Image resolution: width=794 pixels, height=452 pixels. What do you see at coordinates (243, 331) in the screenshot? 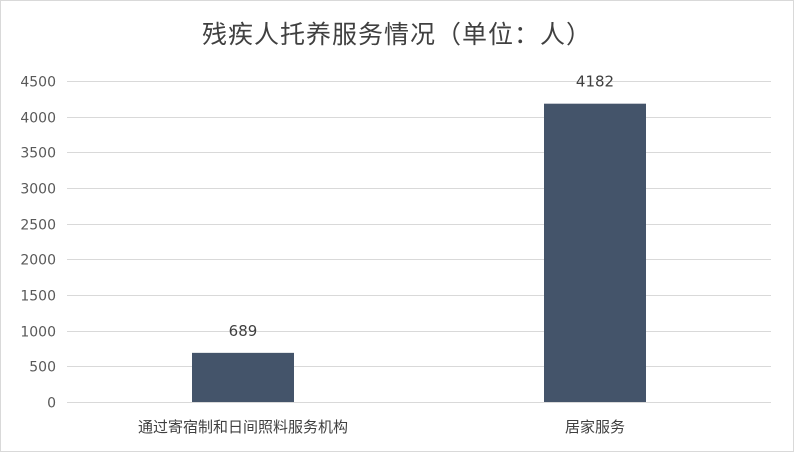
I see `data-label: 689` at bounding box center [243, 331].